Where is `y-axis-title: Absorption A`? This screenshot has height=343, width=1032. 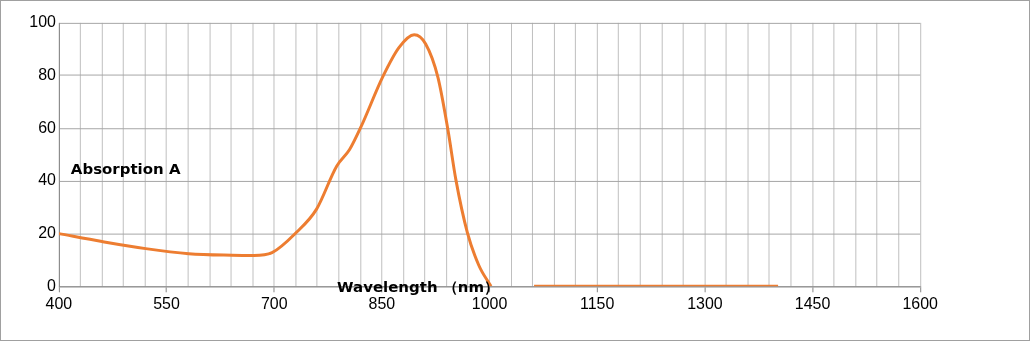
y-axis-title: Absorption A is located at coordinates (125, 169).